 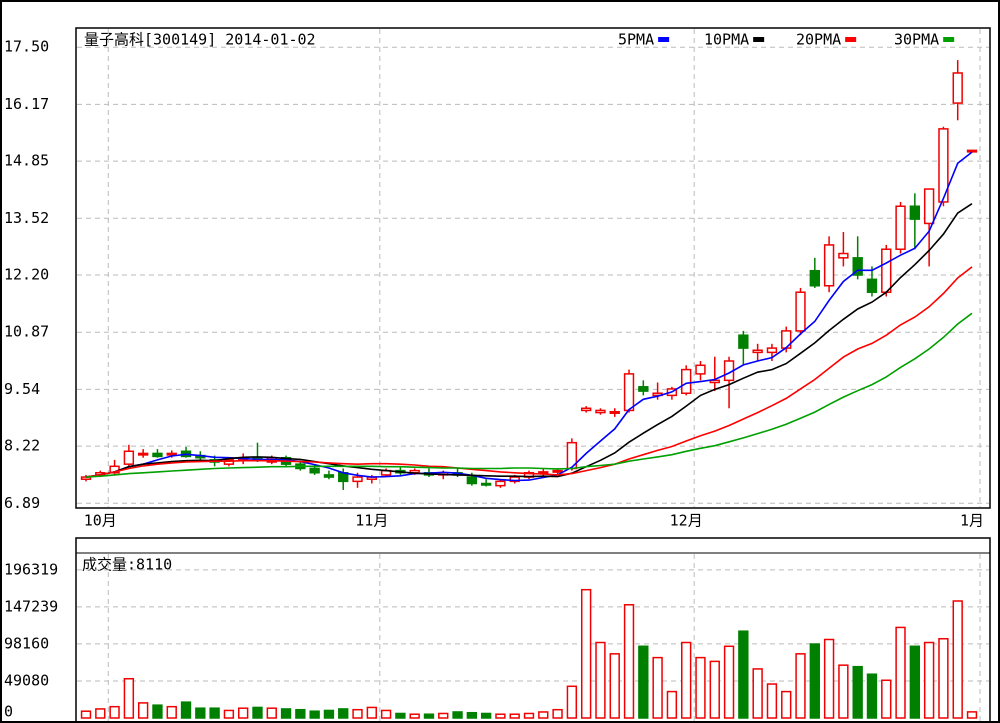 What do you see at coordinates (972, 521) in the screenshot?
I see `x-tick-label: 1月` at bounding box center [972, 521].